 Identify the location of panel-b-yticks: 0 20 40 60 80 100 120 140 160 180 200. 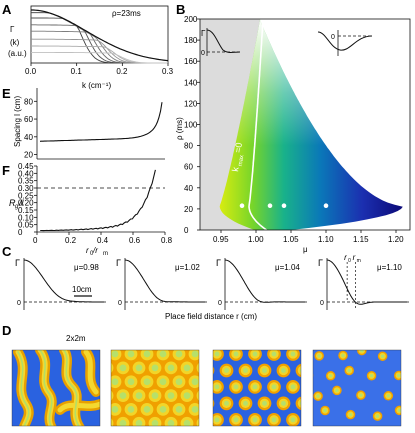
(192, 125).